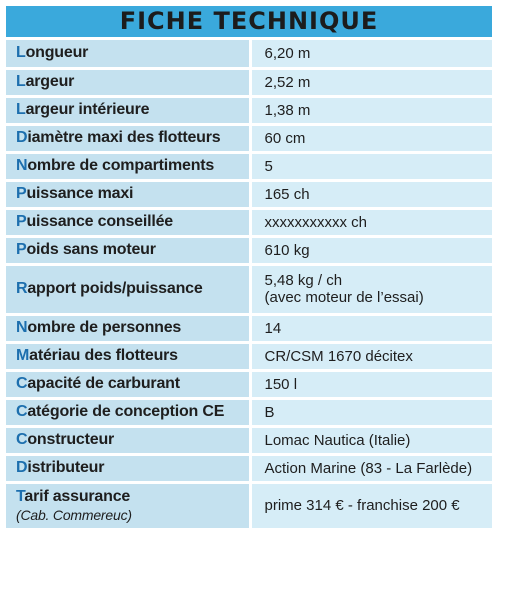 Image resolution: width=529 pixels, height=600 pixels. I want to click on label-text: oids sans moteur, so click(91, 249).